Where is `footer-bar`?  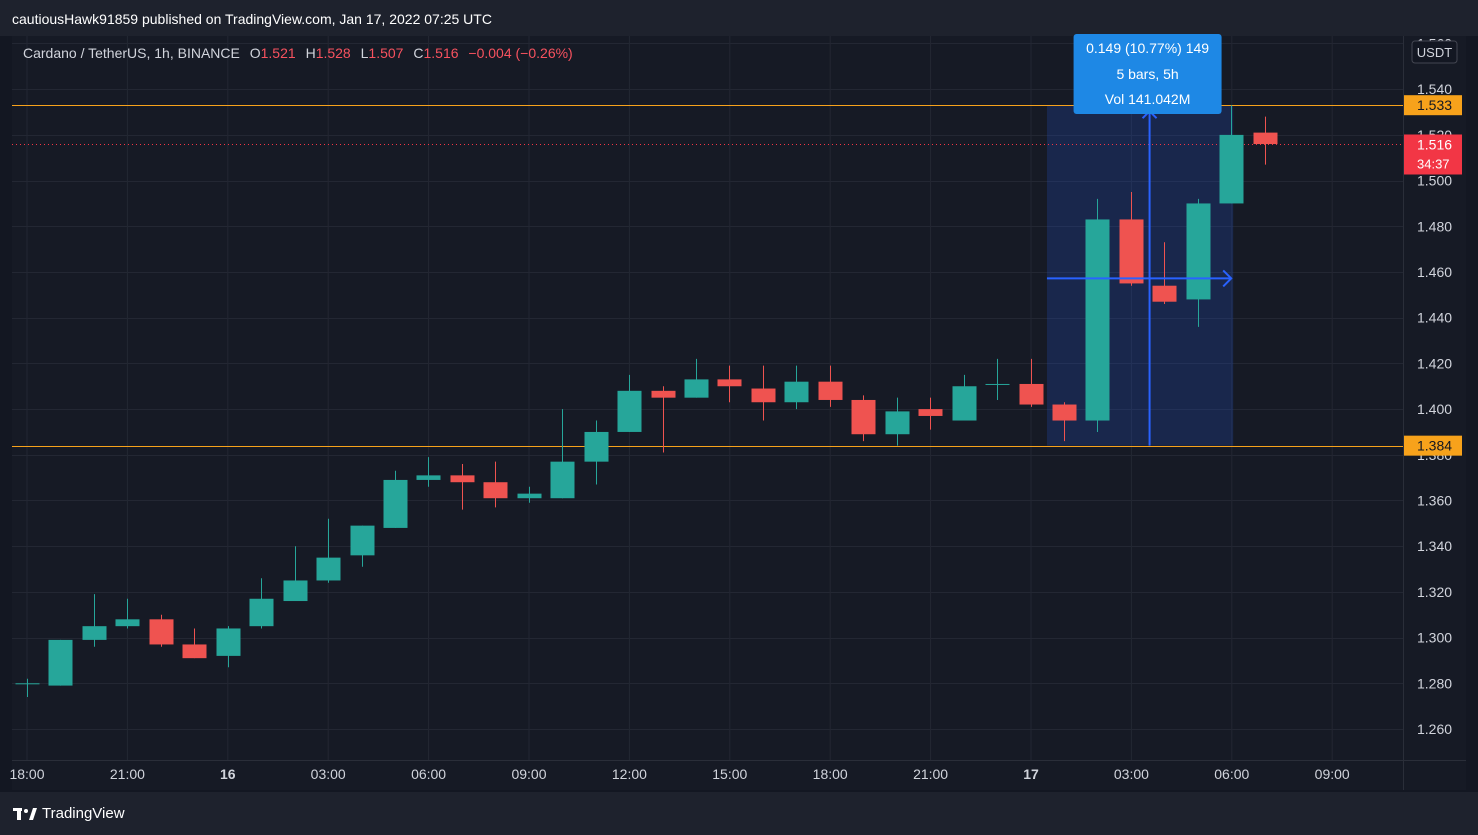 footer-bar is located at coordinates (739, 813).